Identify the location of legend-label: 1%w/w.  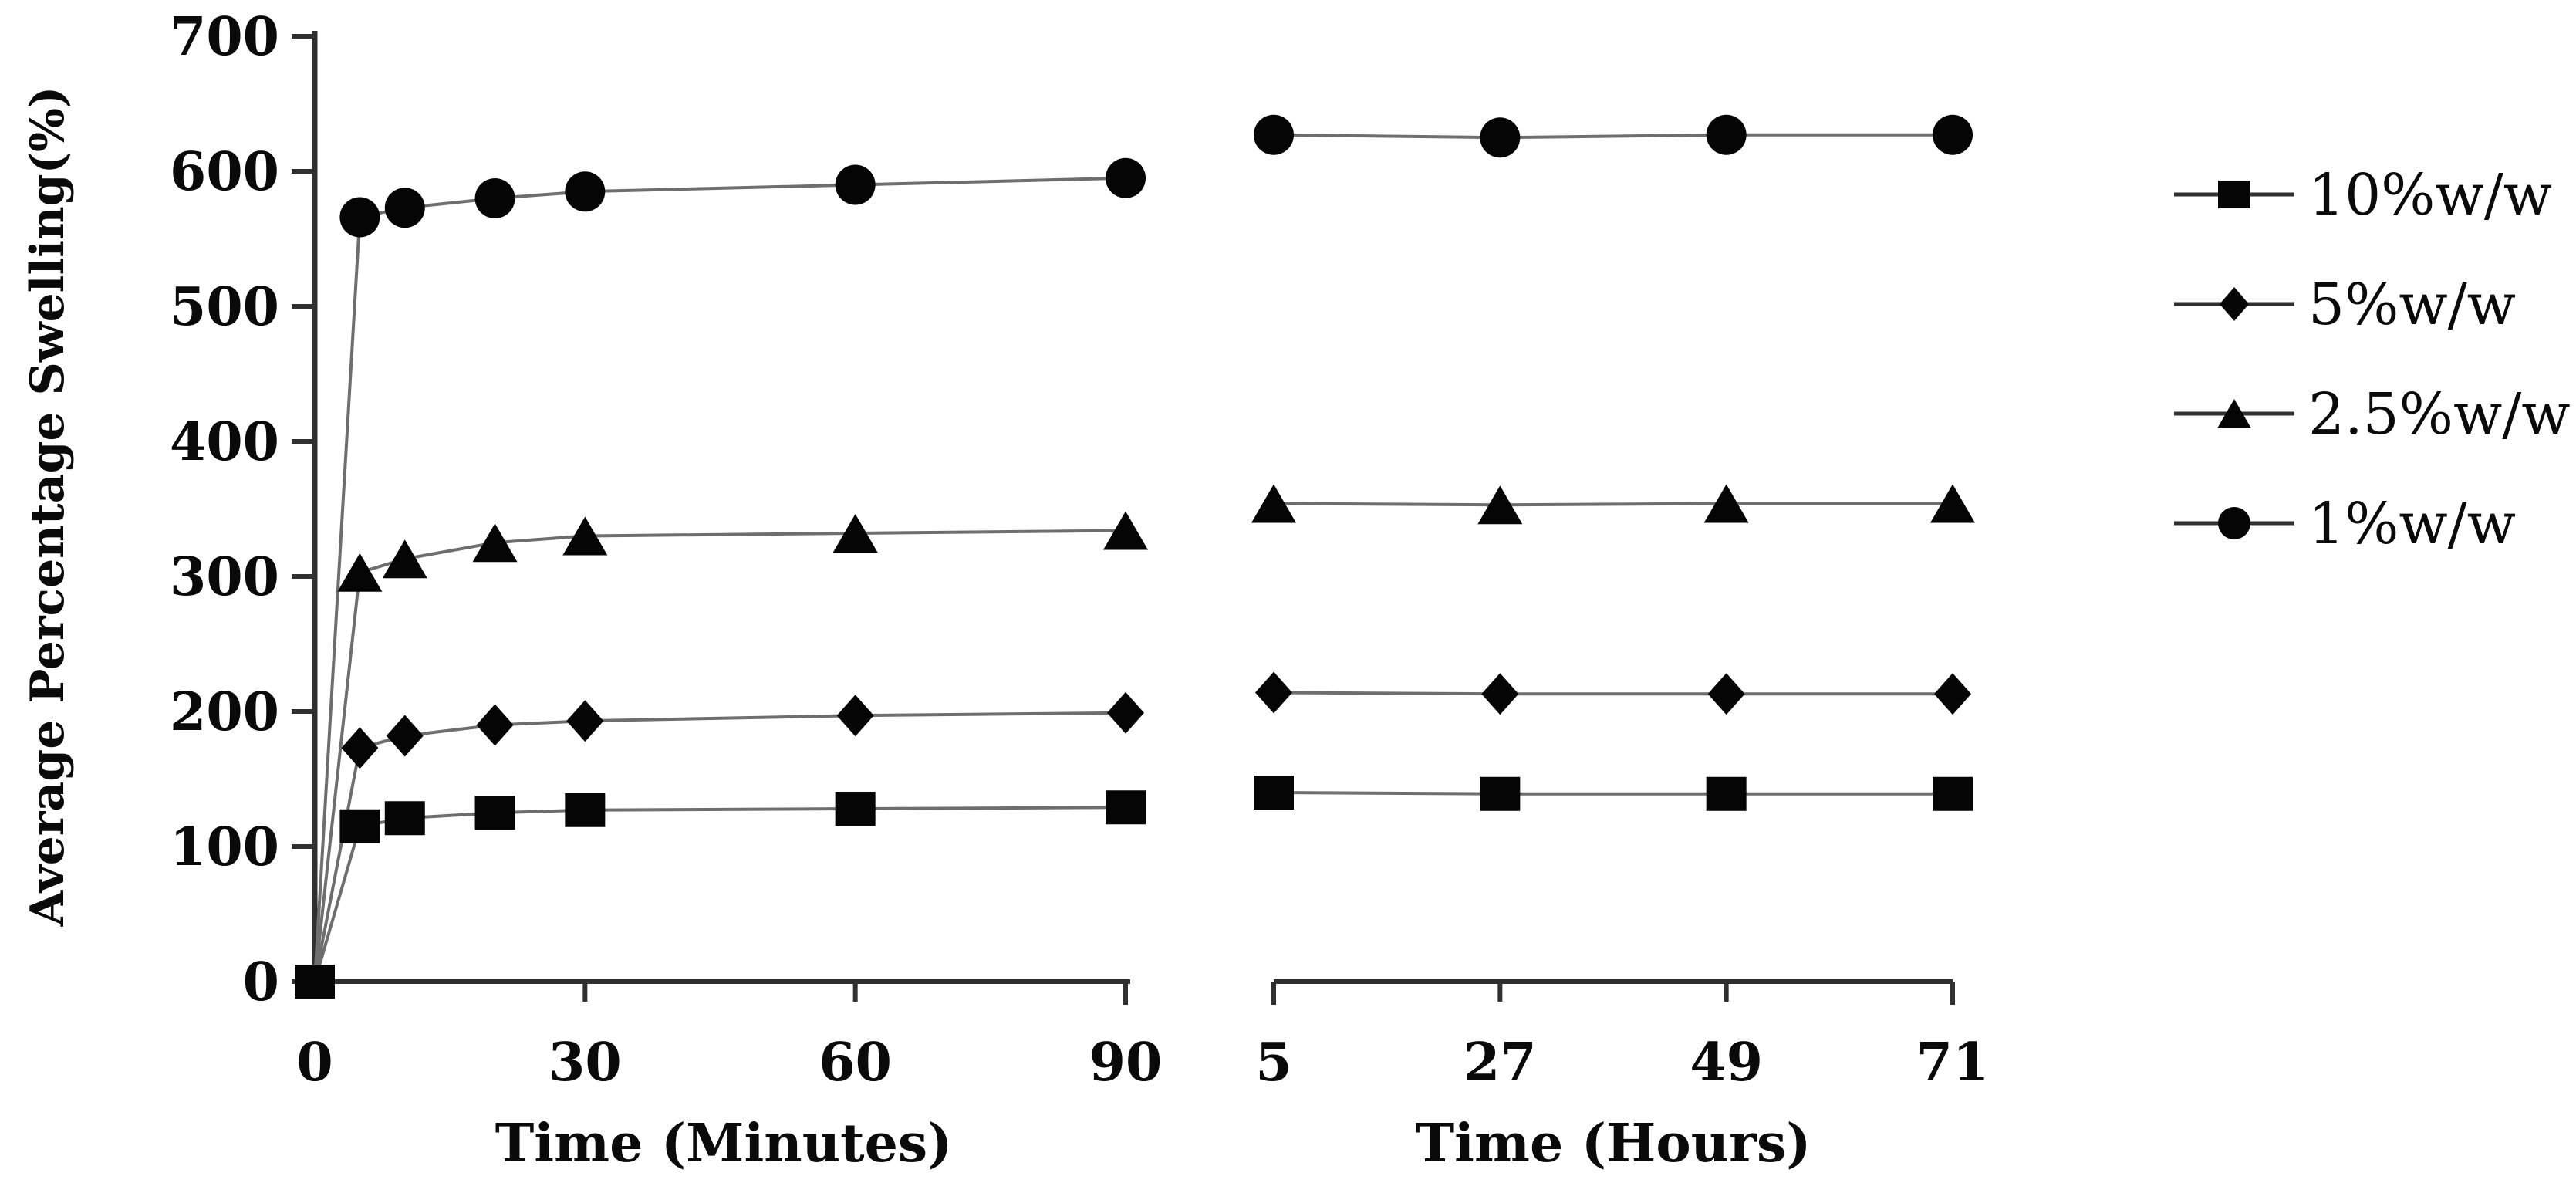
(2412, 524).